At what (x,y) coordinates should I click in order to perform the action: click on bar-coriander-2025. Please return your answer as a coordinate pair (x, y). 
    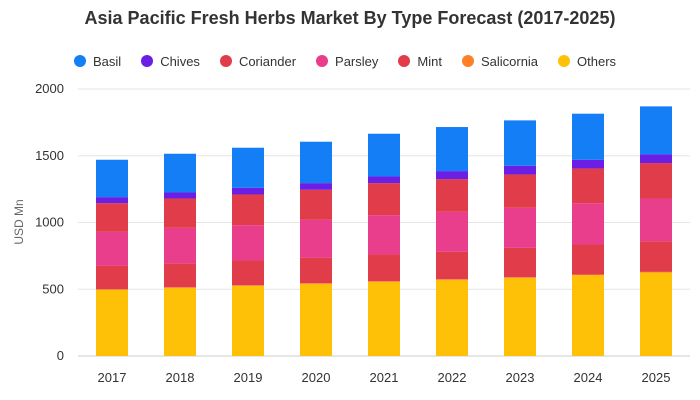
    Looking at the image, I should click on (656, 181).